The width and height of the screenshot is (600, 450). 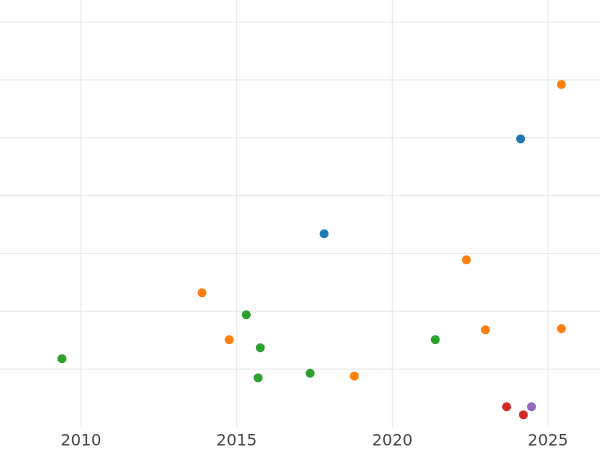 I want to click on x-tick-label: 2015, so click(x=236, y=440).